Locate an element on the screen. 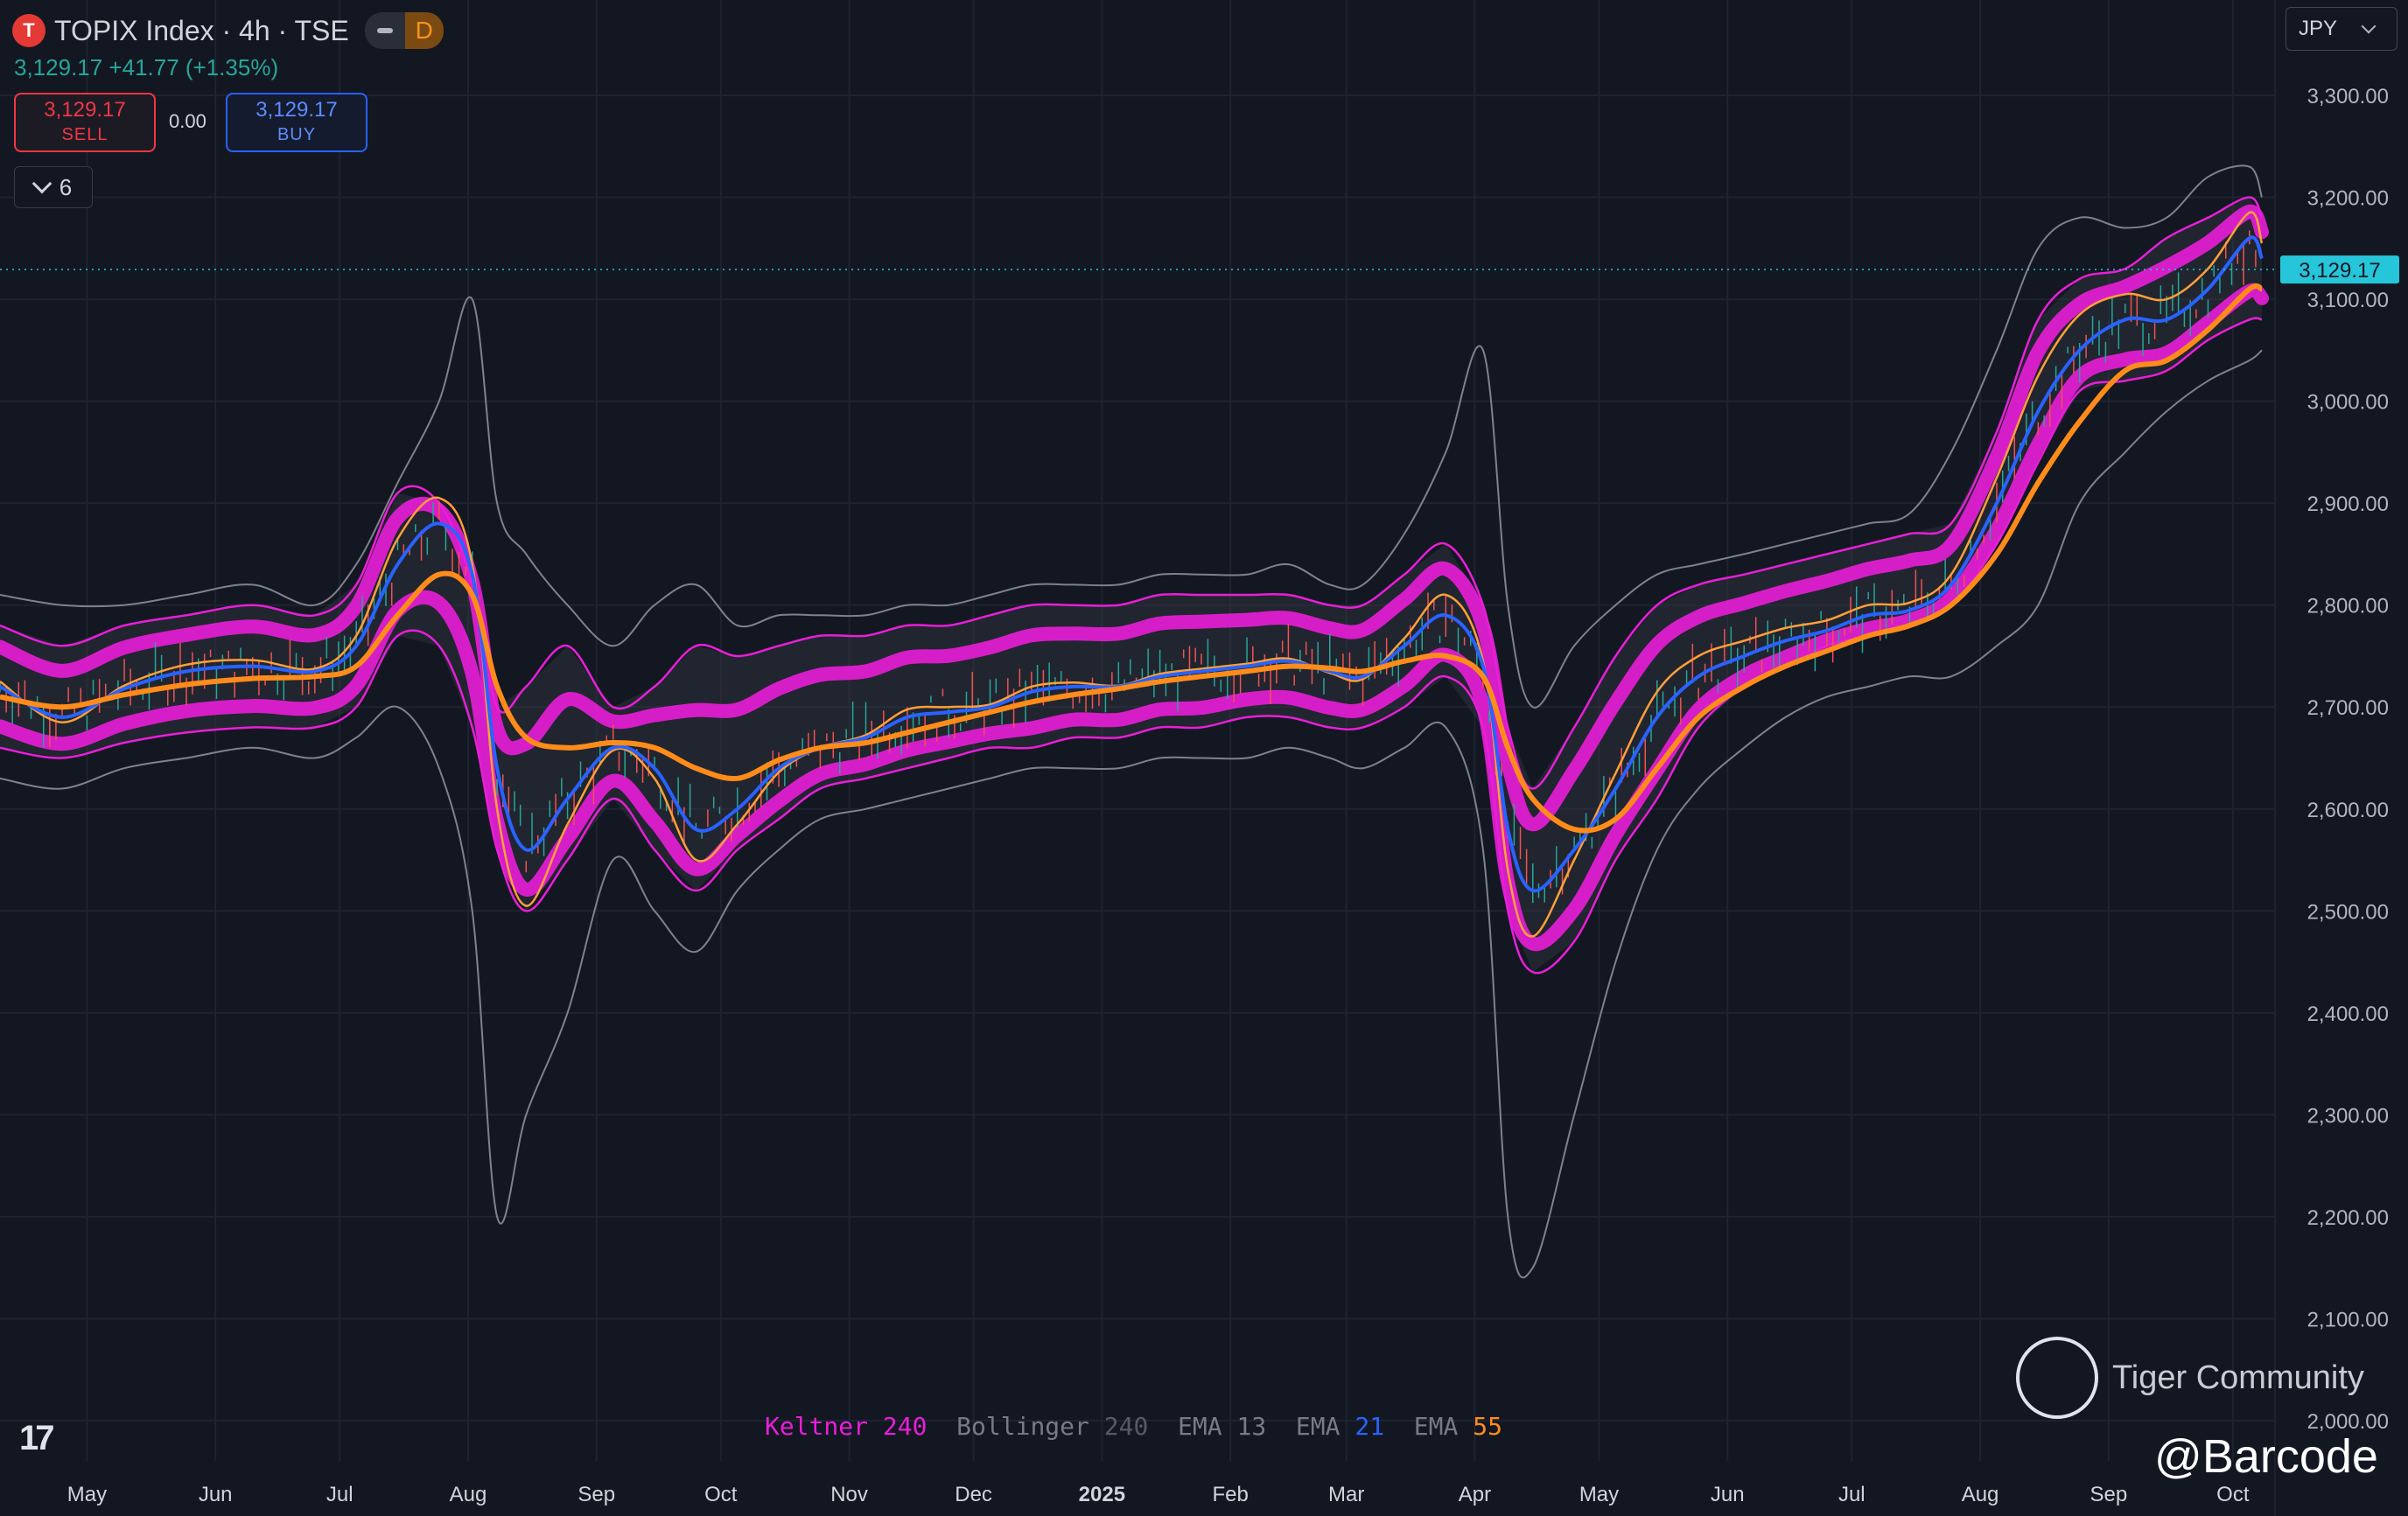  sell-price: 3,129.17 is located at coordinates (85, 110).